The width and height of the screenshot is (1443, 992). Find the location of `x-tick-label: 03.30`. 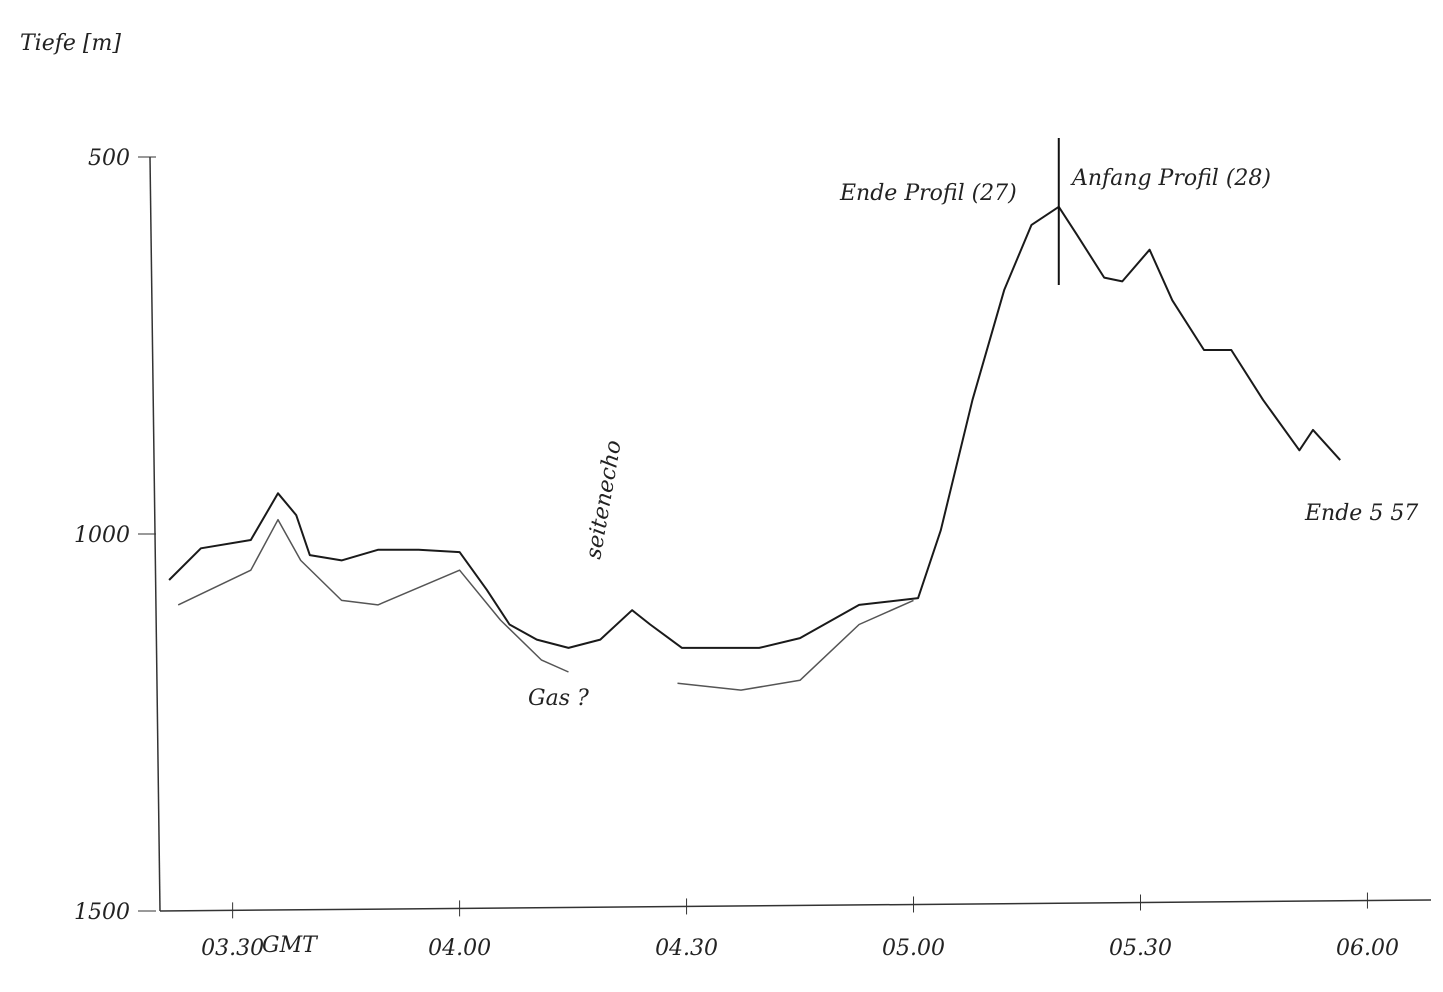

x-tick-label: 03.30 is located at coordinates (232, 948).